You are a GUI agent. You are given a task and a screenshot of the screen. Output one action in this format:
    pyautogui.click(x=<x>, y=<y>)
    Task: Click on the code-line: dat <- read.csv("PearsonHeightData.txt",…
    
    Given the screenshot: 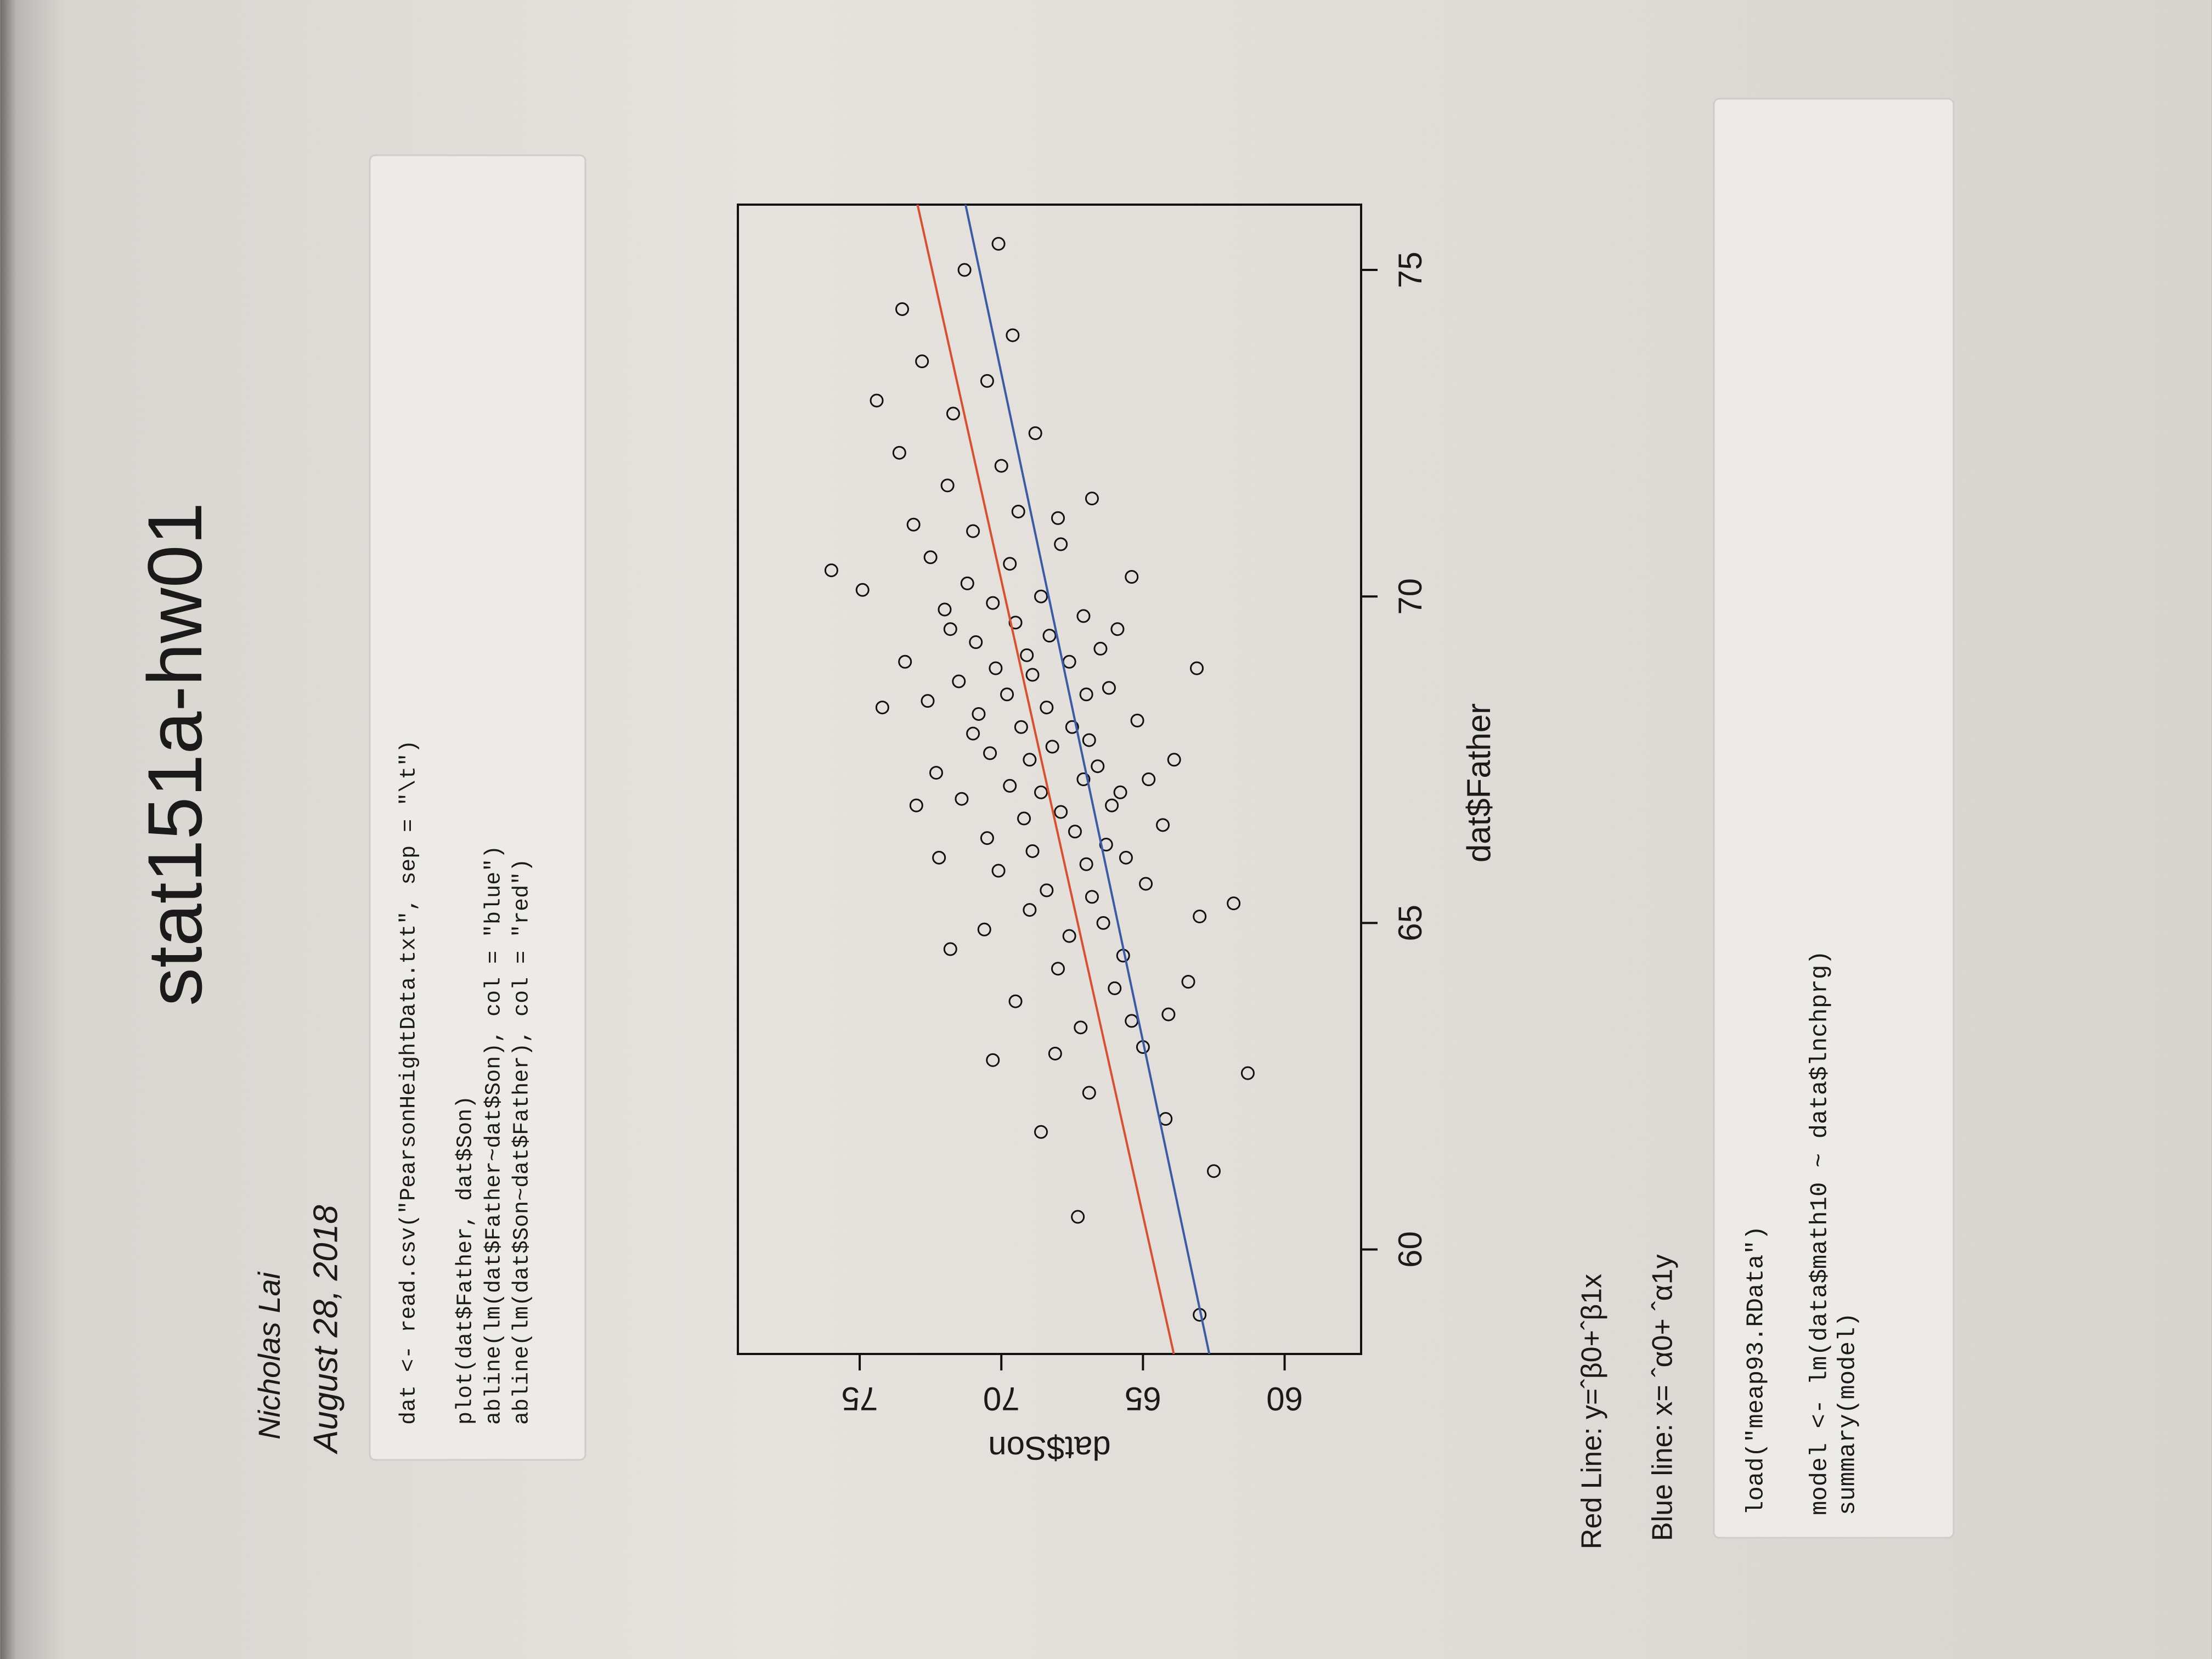 What is the action you would take?
    pyautogui.click(x=410, y=1082)
    